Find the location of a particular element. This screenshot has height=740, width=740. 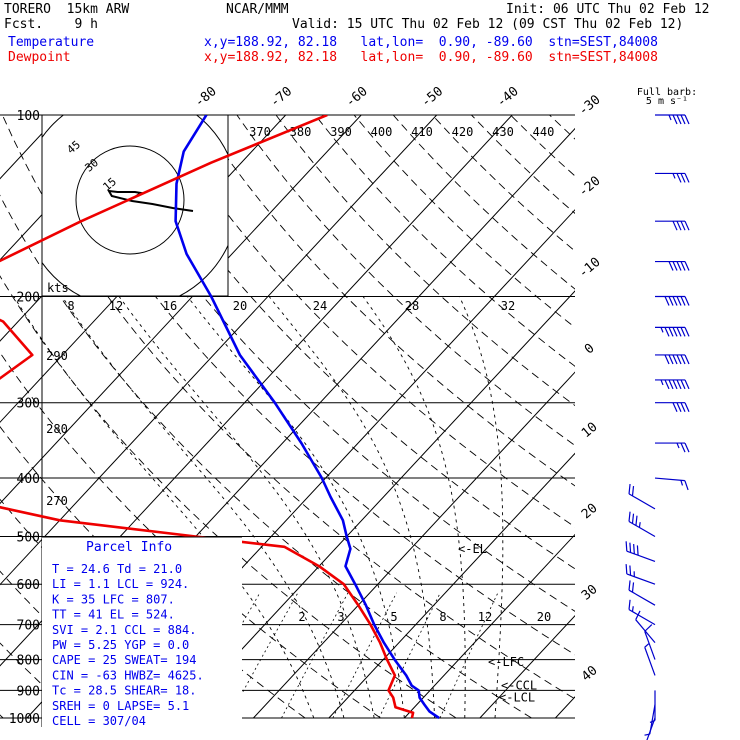

pressure-label: 1000 is located at coordinates (24, 719).